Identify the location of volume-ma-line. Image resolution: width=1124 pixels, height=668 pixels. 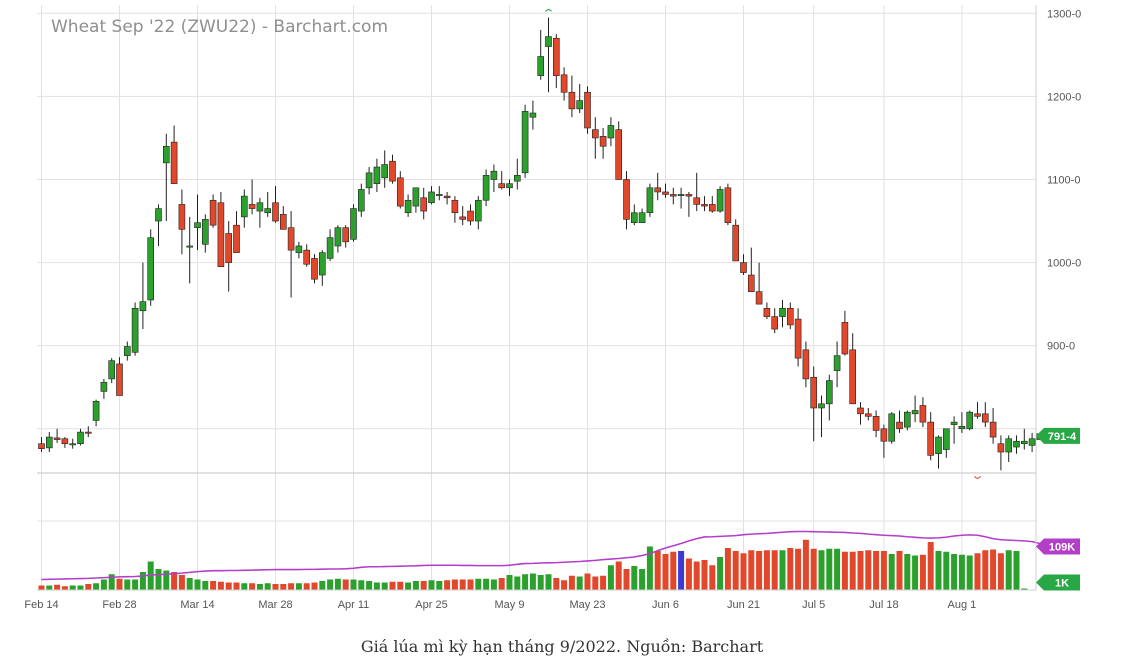
(544, 555).